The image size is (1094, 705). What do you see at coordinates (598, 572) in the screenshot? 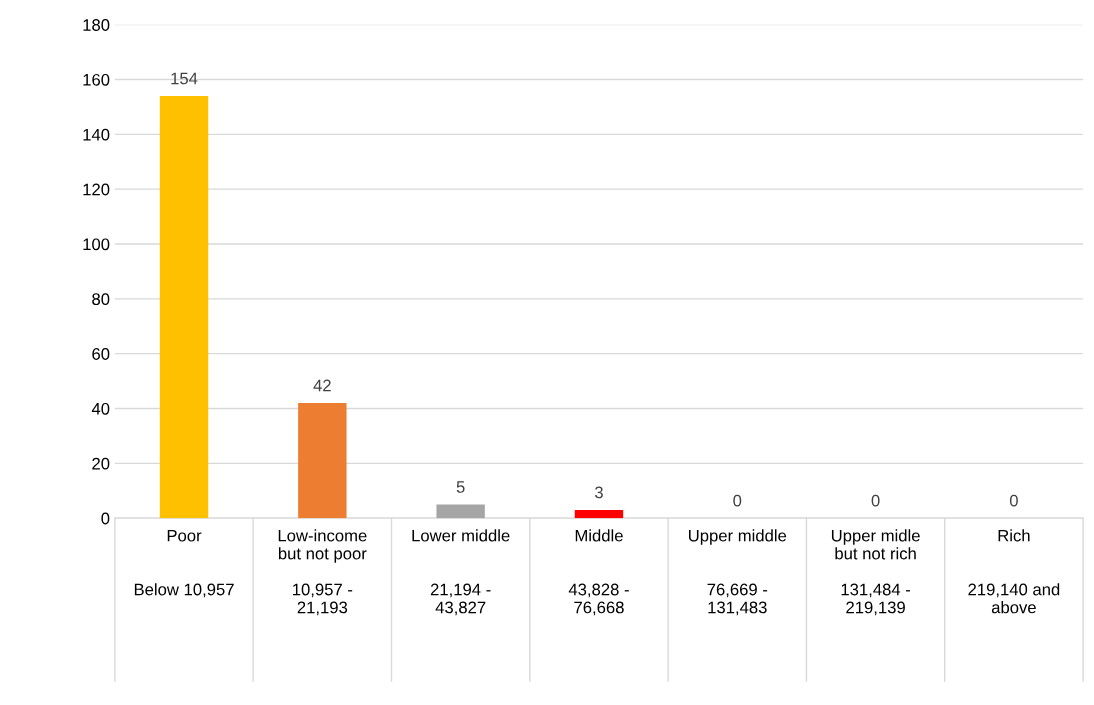
I see `category-label: Middle 43,828 - 76,668` at bounding box center [598, 572].